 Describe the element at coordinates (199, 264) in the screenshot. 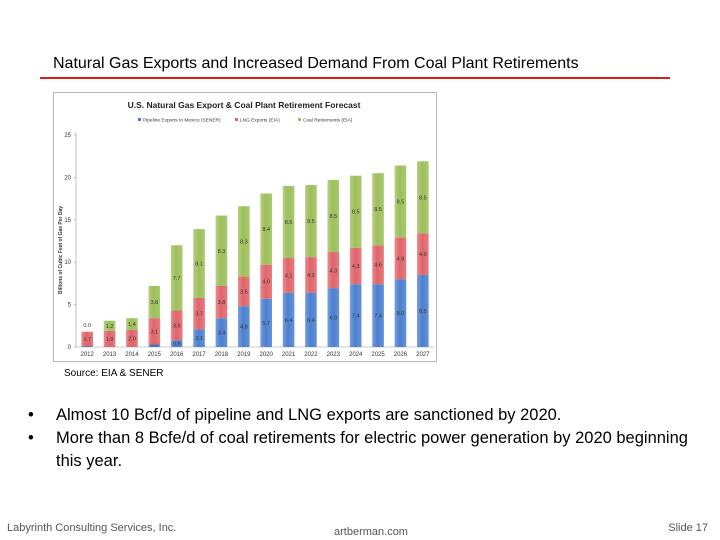

I see `bar-value-label: 8.1` at that location.